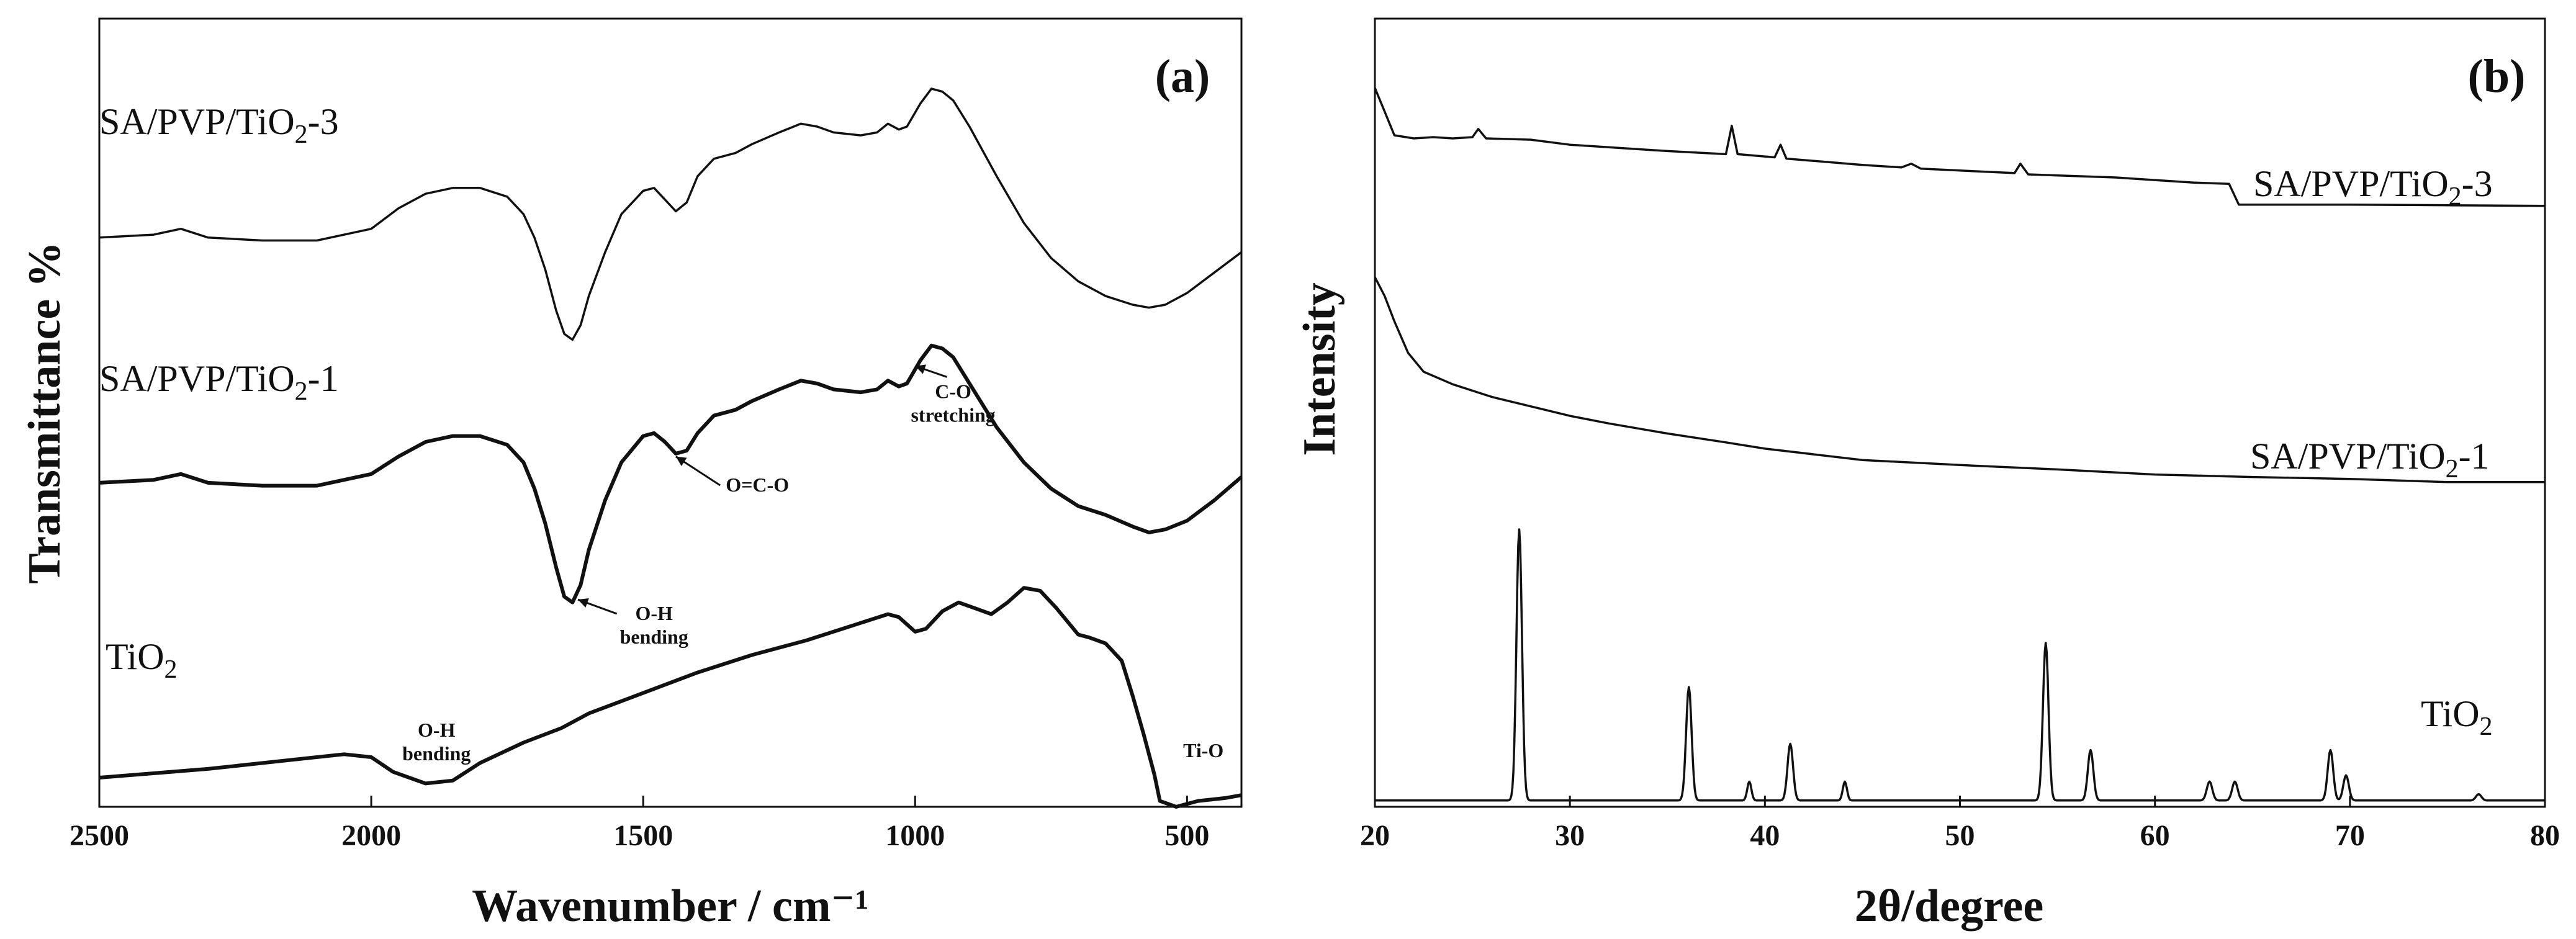  Describe the element at coordinates (953, 395) in the screenshot. I see `annotation-c-o-stretching: C-O stretching` at that location.